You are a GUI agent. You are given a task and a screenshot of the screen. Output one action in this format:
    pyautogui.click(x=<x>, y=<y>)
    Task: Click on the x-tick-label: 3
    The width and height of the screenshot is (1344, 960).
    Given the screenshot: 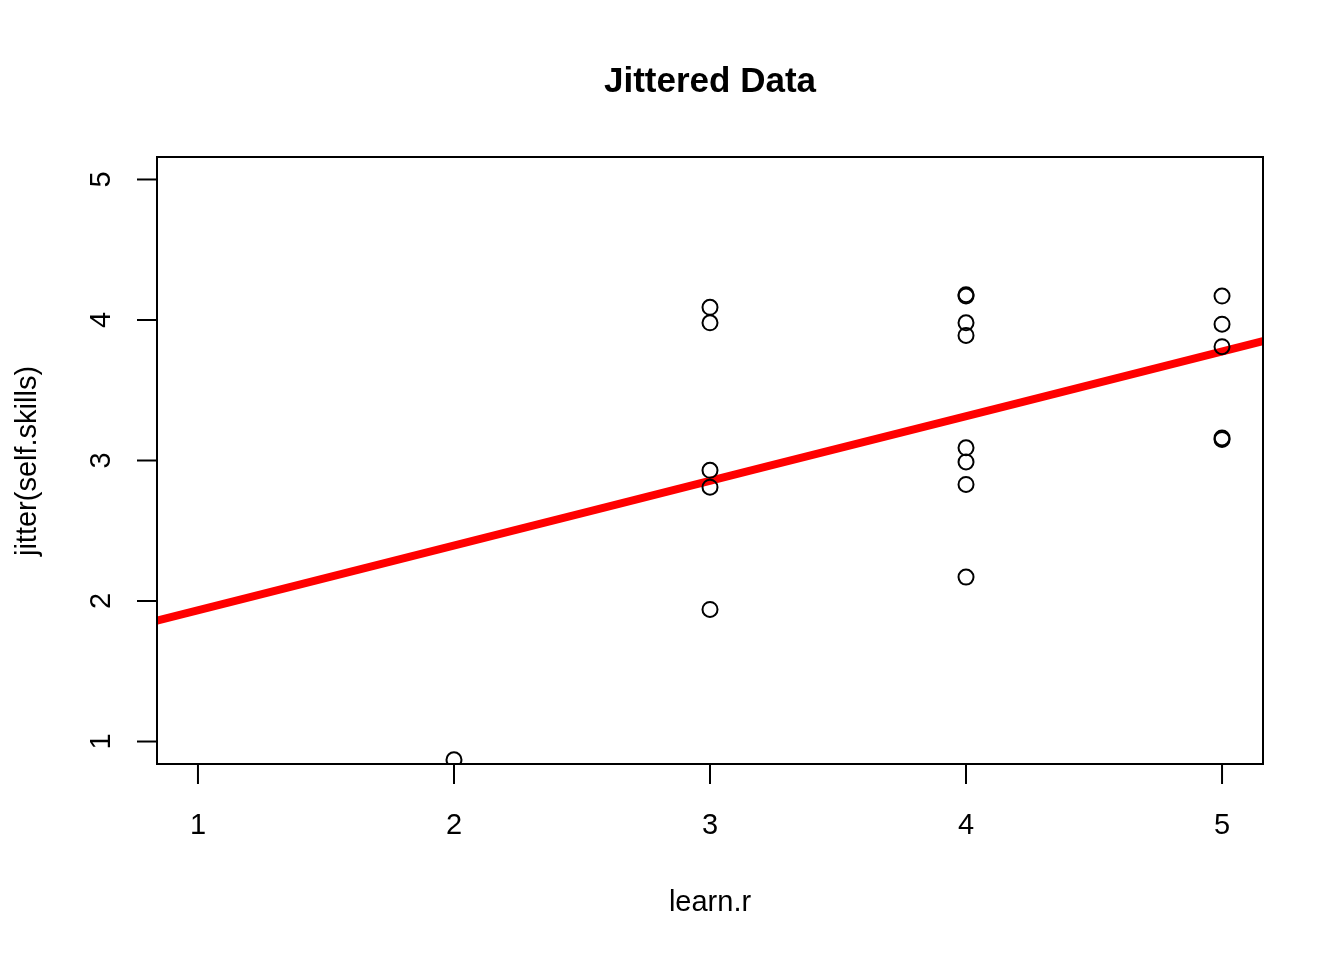 What is the action you would take?
    pyautogui.click(x=710, y=824)
    